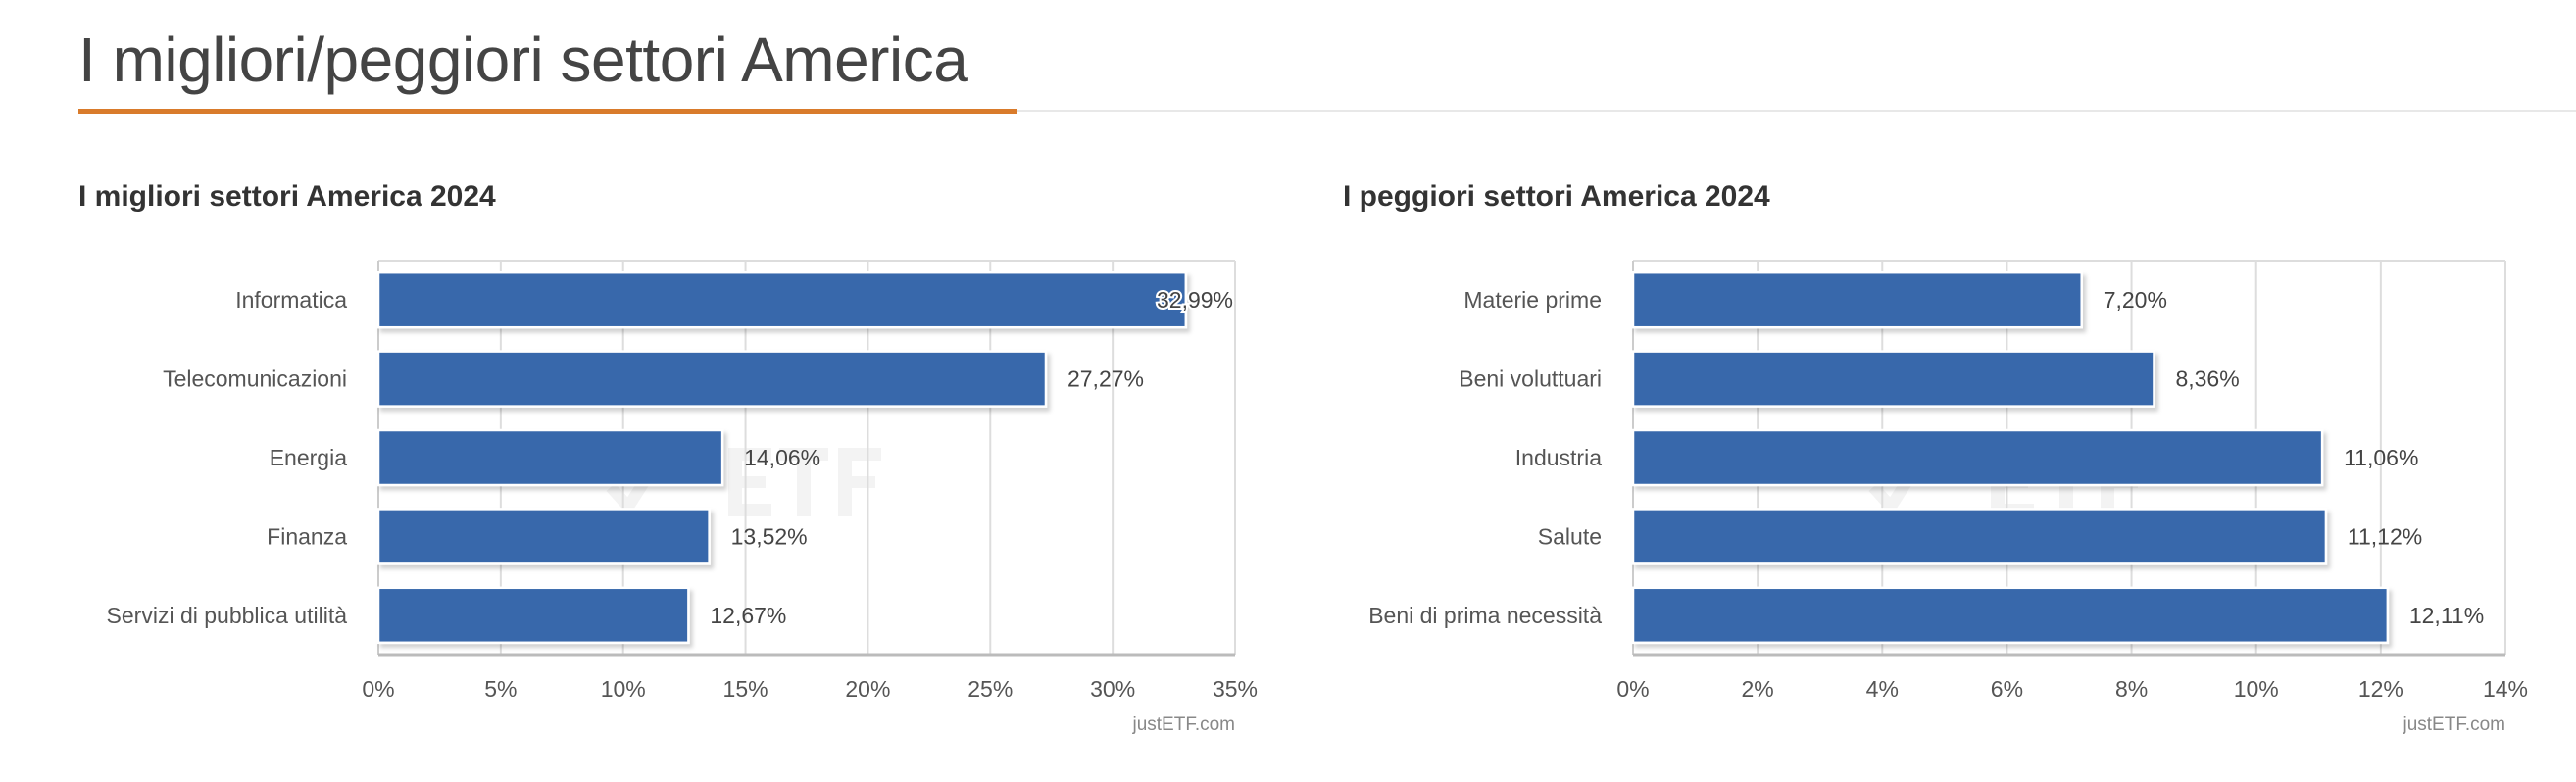 The image size is (2576, 782). What do you see at coordinates (1235, 689) in the screenshot?
I see `x-tick-label: 35%` at bounding box center [1235, 689].